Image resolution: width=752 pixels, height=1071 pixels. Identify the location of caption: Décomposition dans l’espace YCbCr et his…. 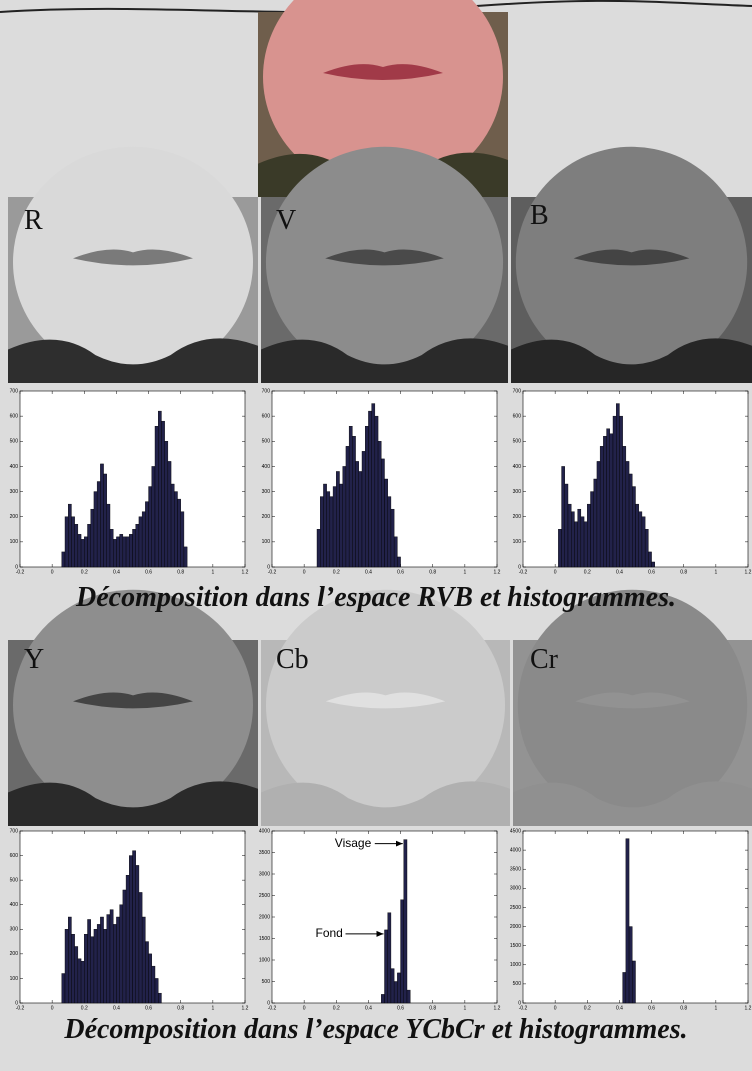
(375, 1029).